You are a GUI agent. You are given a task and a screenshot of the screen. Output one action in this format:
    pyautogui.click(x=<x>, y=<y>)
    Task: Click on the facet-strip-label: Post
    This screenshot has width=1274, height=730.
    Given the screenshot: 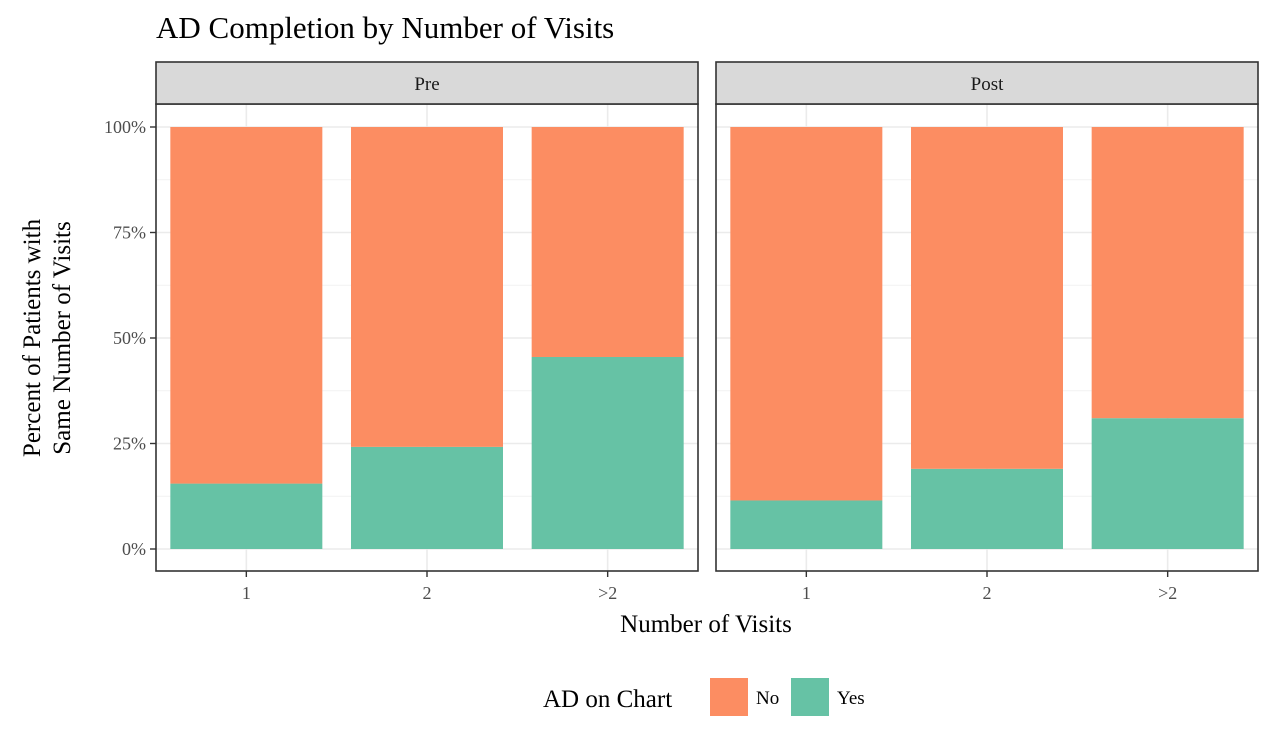 What is the action you would take?
    pyautogui.click(x=987, y=84)
    